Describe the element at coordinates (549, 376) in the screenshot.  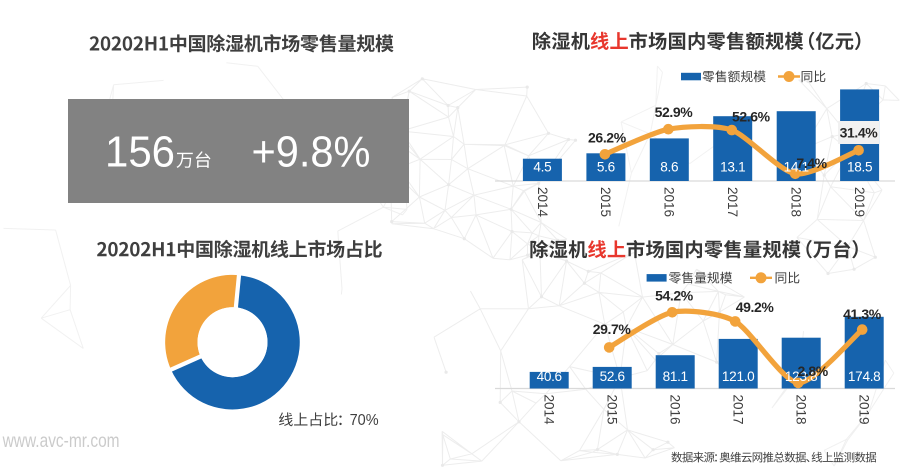
I see `svg-text: 40.6` at that location.